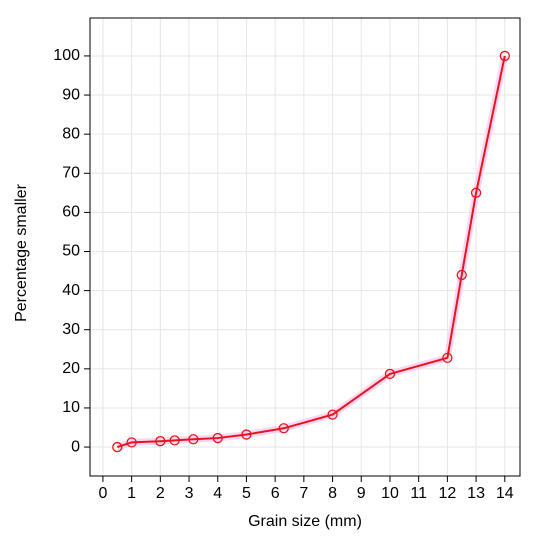 This screenshot has width=550, height=547. Describe the element at coordinates (505, 493) in the screenshot. I see `x-tick-label: 14` at that location.